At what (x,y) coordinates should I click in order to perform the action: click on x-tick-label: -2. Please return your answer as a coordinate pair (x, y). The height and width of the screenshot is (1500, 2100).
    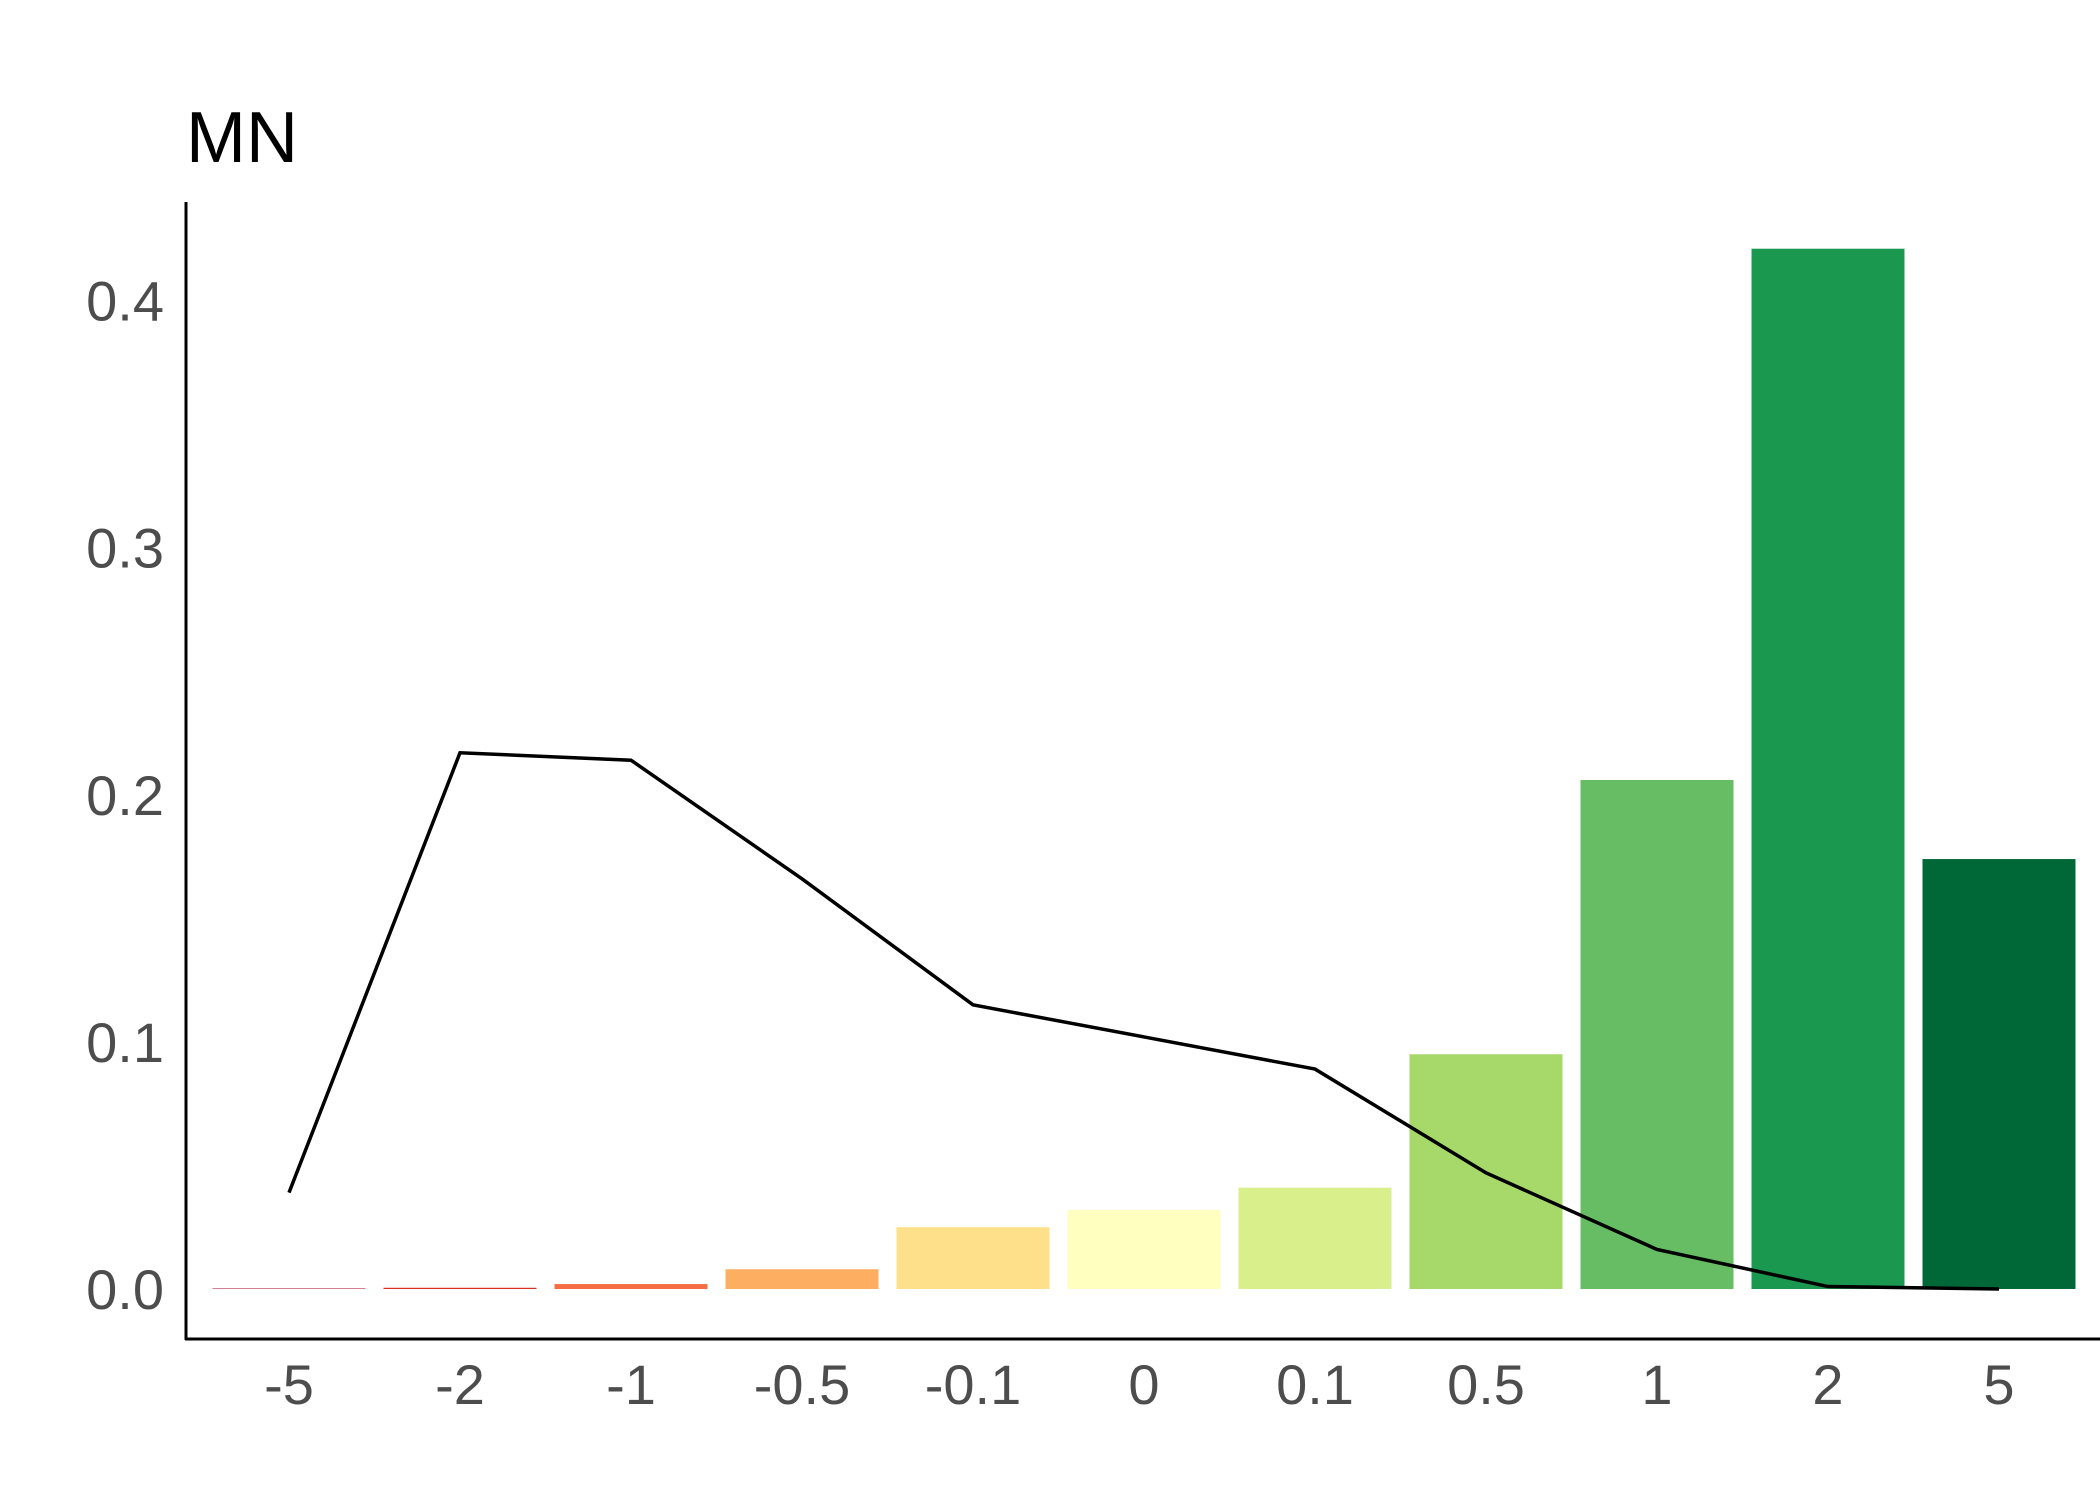
    Looking at the image, I should click on (460, 1384).